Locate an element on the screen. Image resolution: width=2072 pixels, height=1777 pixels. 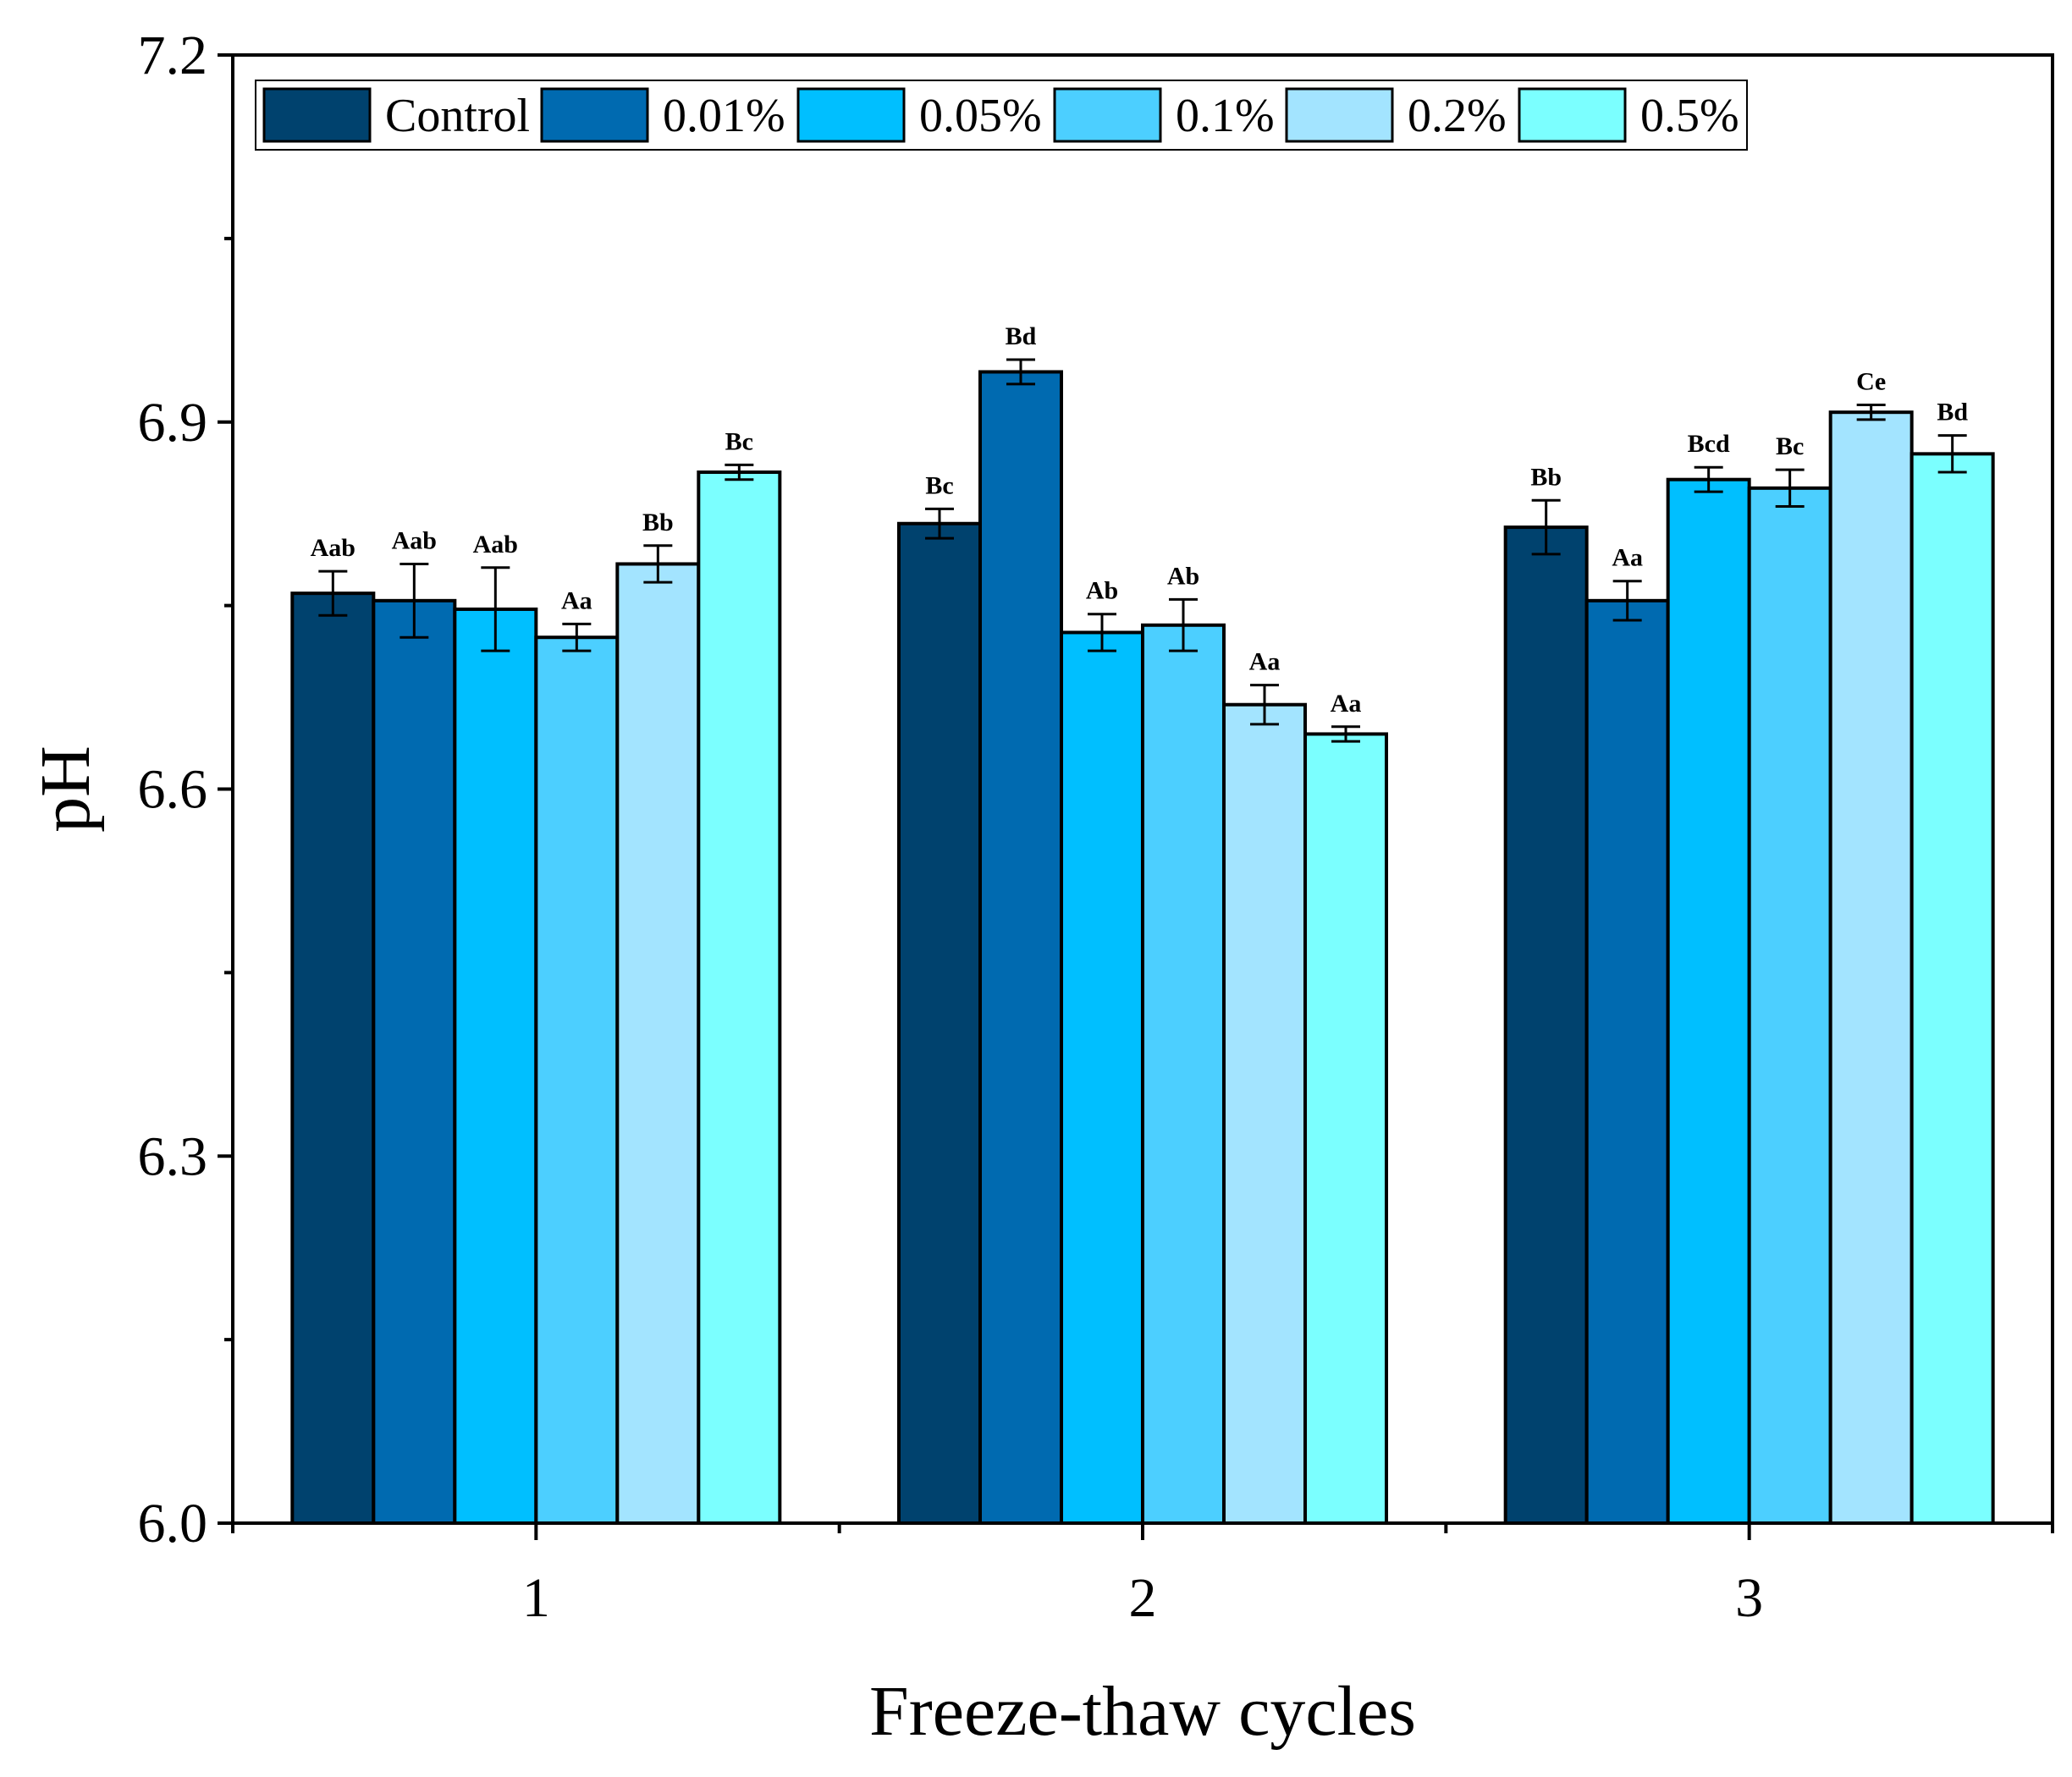
y-axis-title: pH is located at coordinates (65, 789).